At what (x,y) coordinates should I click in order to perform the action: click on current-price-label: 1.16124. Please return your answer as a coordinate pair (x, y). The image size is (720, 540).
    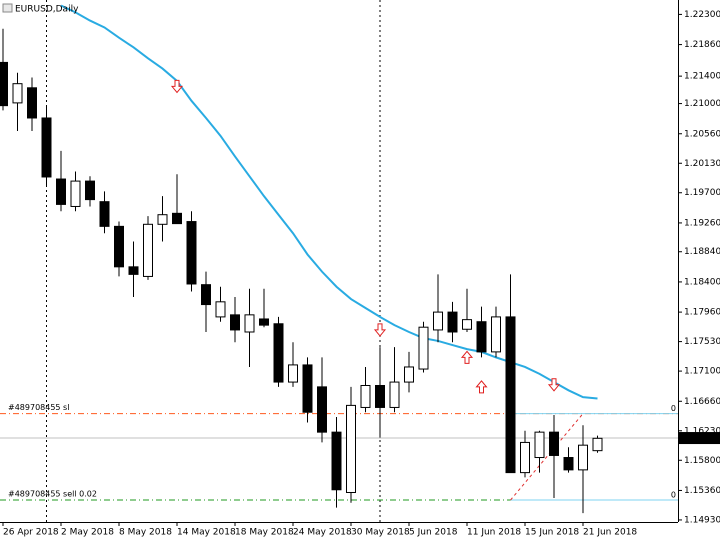
    Looking at the image, I should click on (702, 439).